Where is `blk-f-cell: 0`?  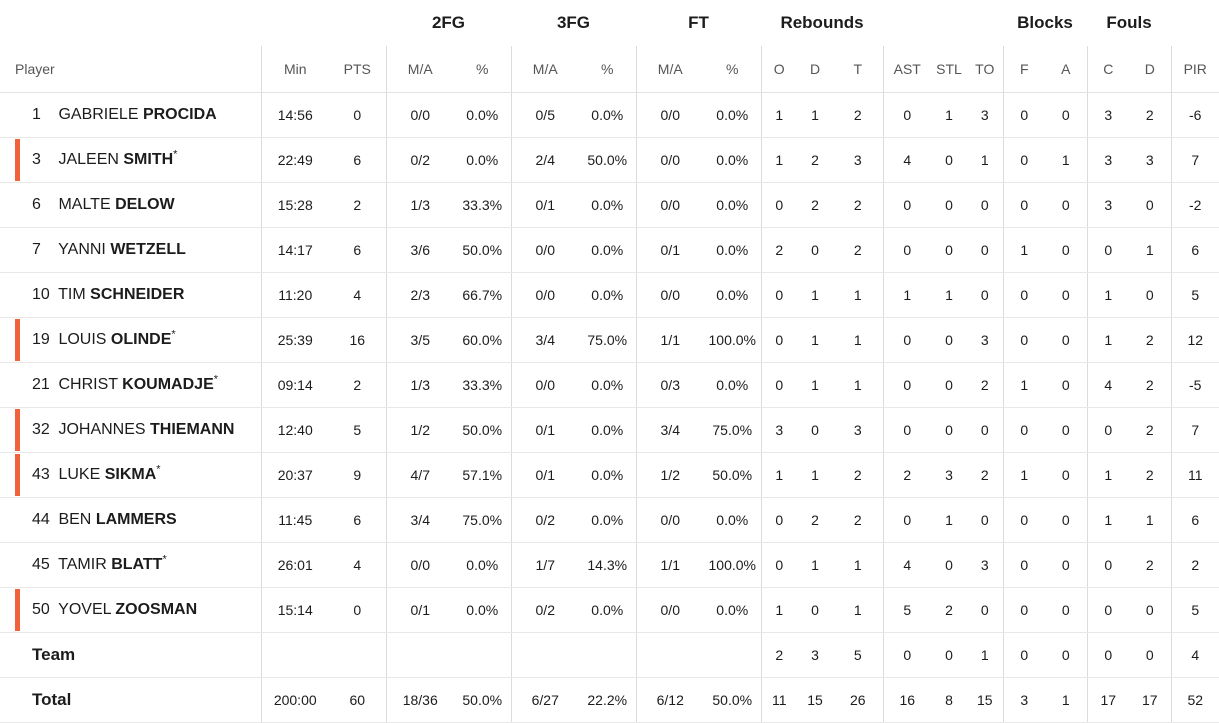 blk-f-cell: 0 is located at coordinates (1024, 655).